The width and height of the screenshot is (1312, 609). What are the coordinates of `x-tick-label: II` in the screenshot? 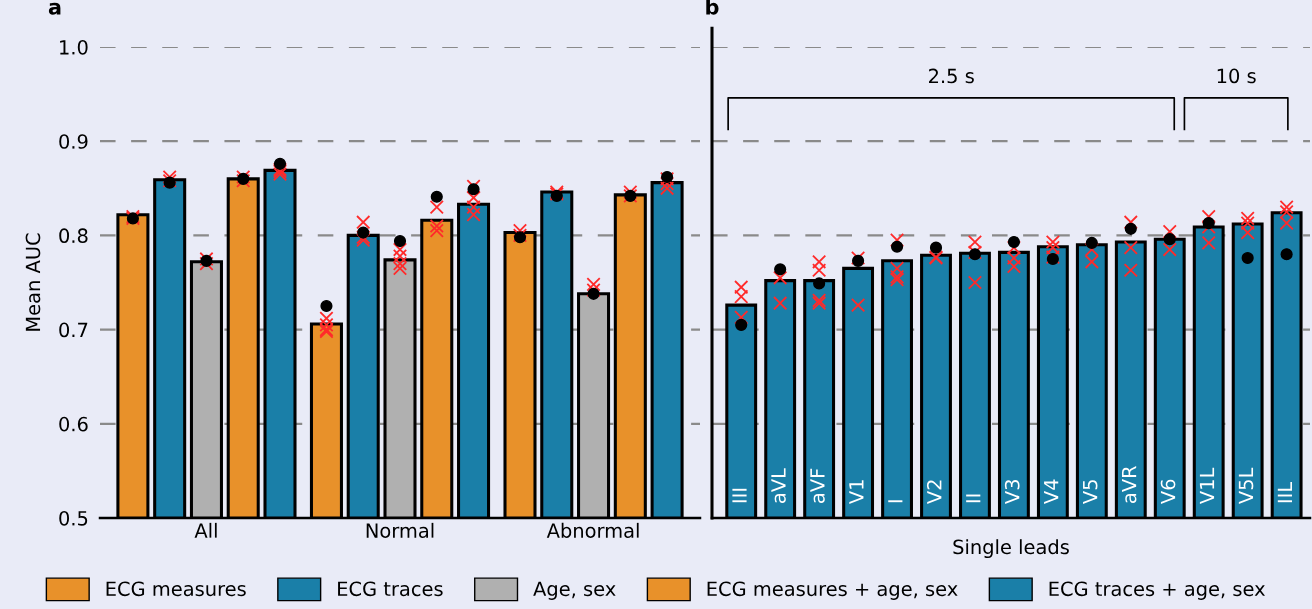 It's located at (973, 498).